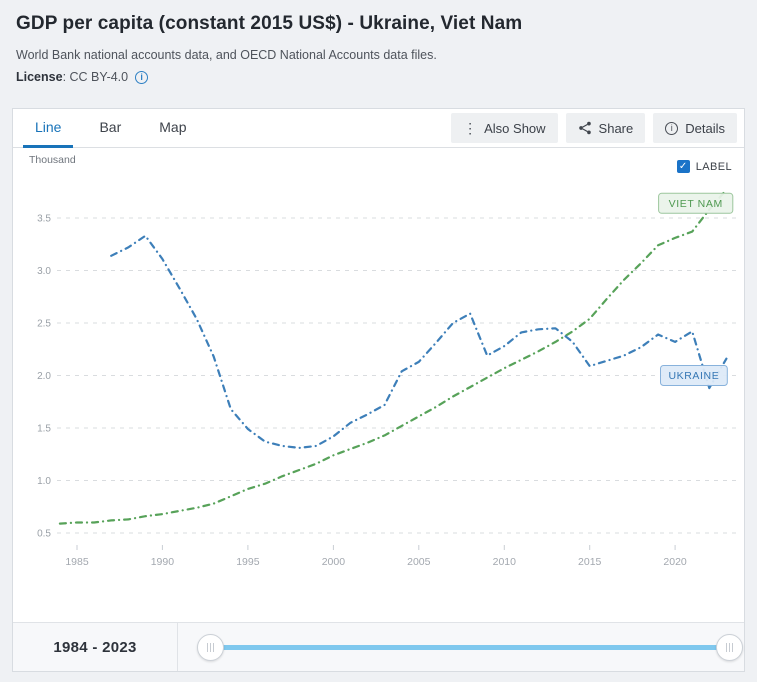  What do you see at coordinates (471, 647) in the screenshot?
I see `slider-track` at bounding box center [471, 647].